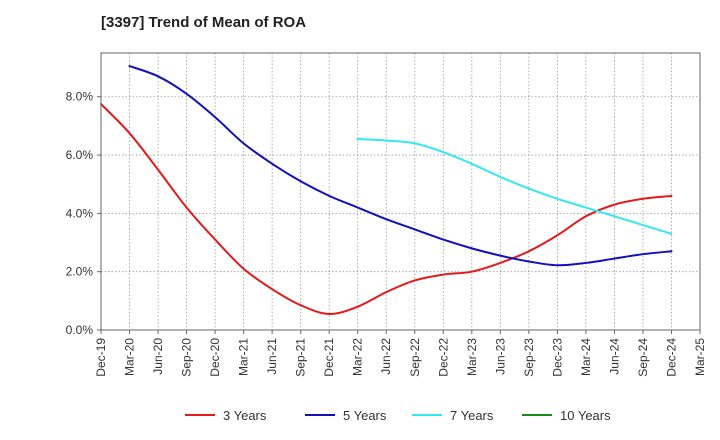 The width and height of the screenshot is (720, 440). What do you see at coordinates (358, 357) in the screenshot?
I see `x-tick-label: Mar-22` at bounding box center [358, 357].